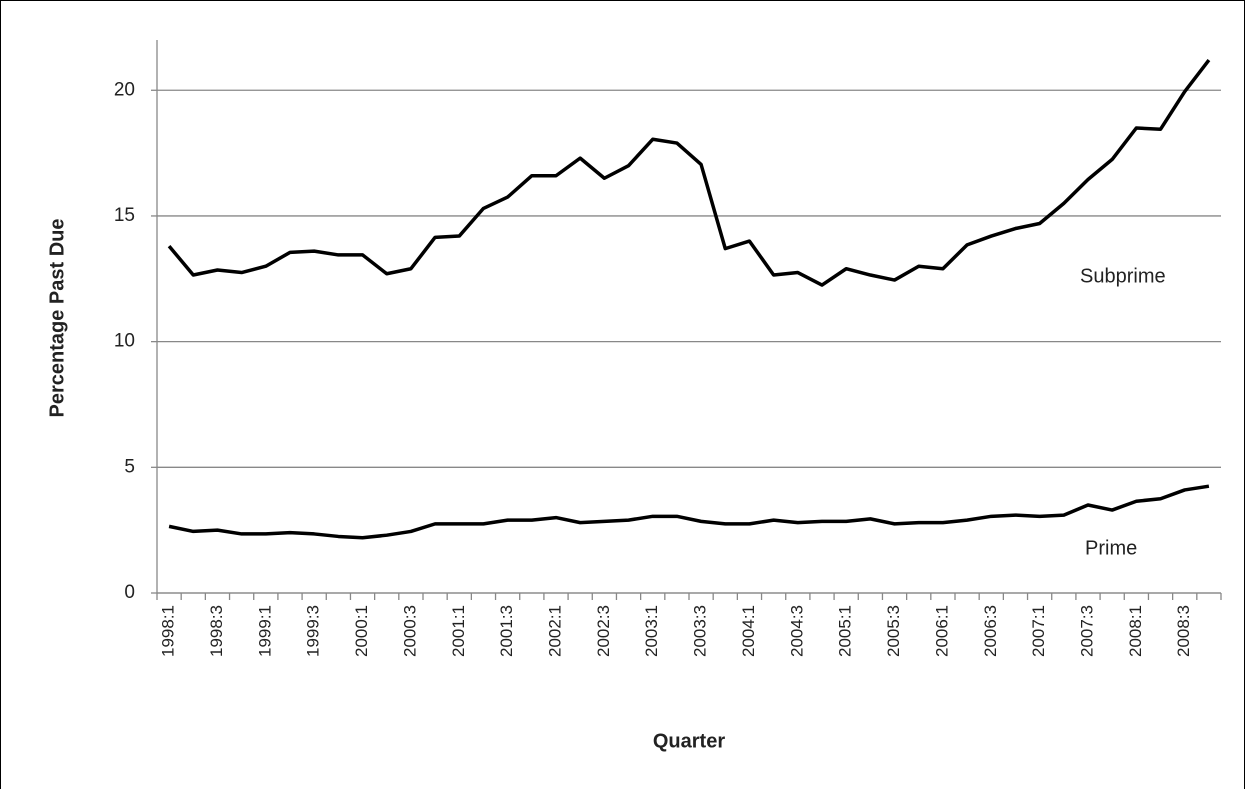 This screenshot has height=789, width=1245. Describe the element at coordinates (458, 631) in the screenshot. I see `x-tick-label: 2001:1` at that location.